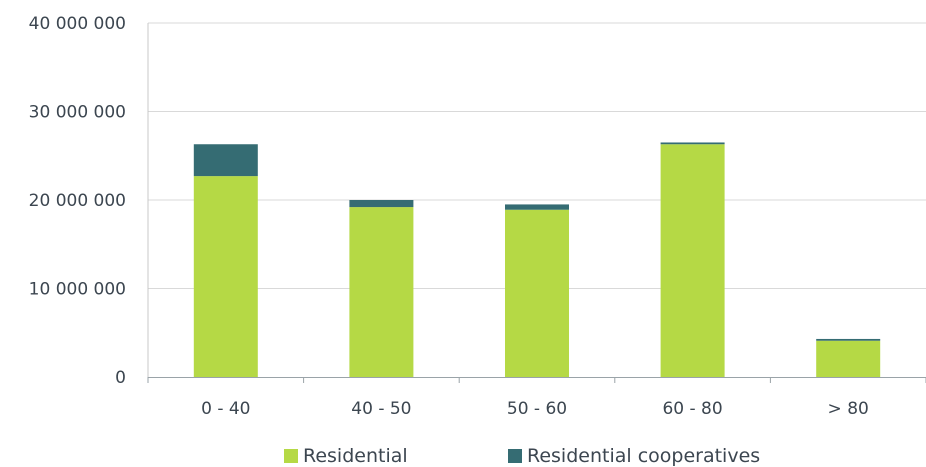  What do you see at coordinates (515, 456) in the screenshot?
I see `legend-swatch-residential-cooperatives` at bounding box center [515, 456].